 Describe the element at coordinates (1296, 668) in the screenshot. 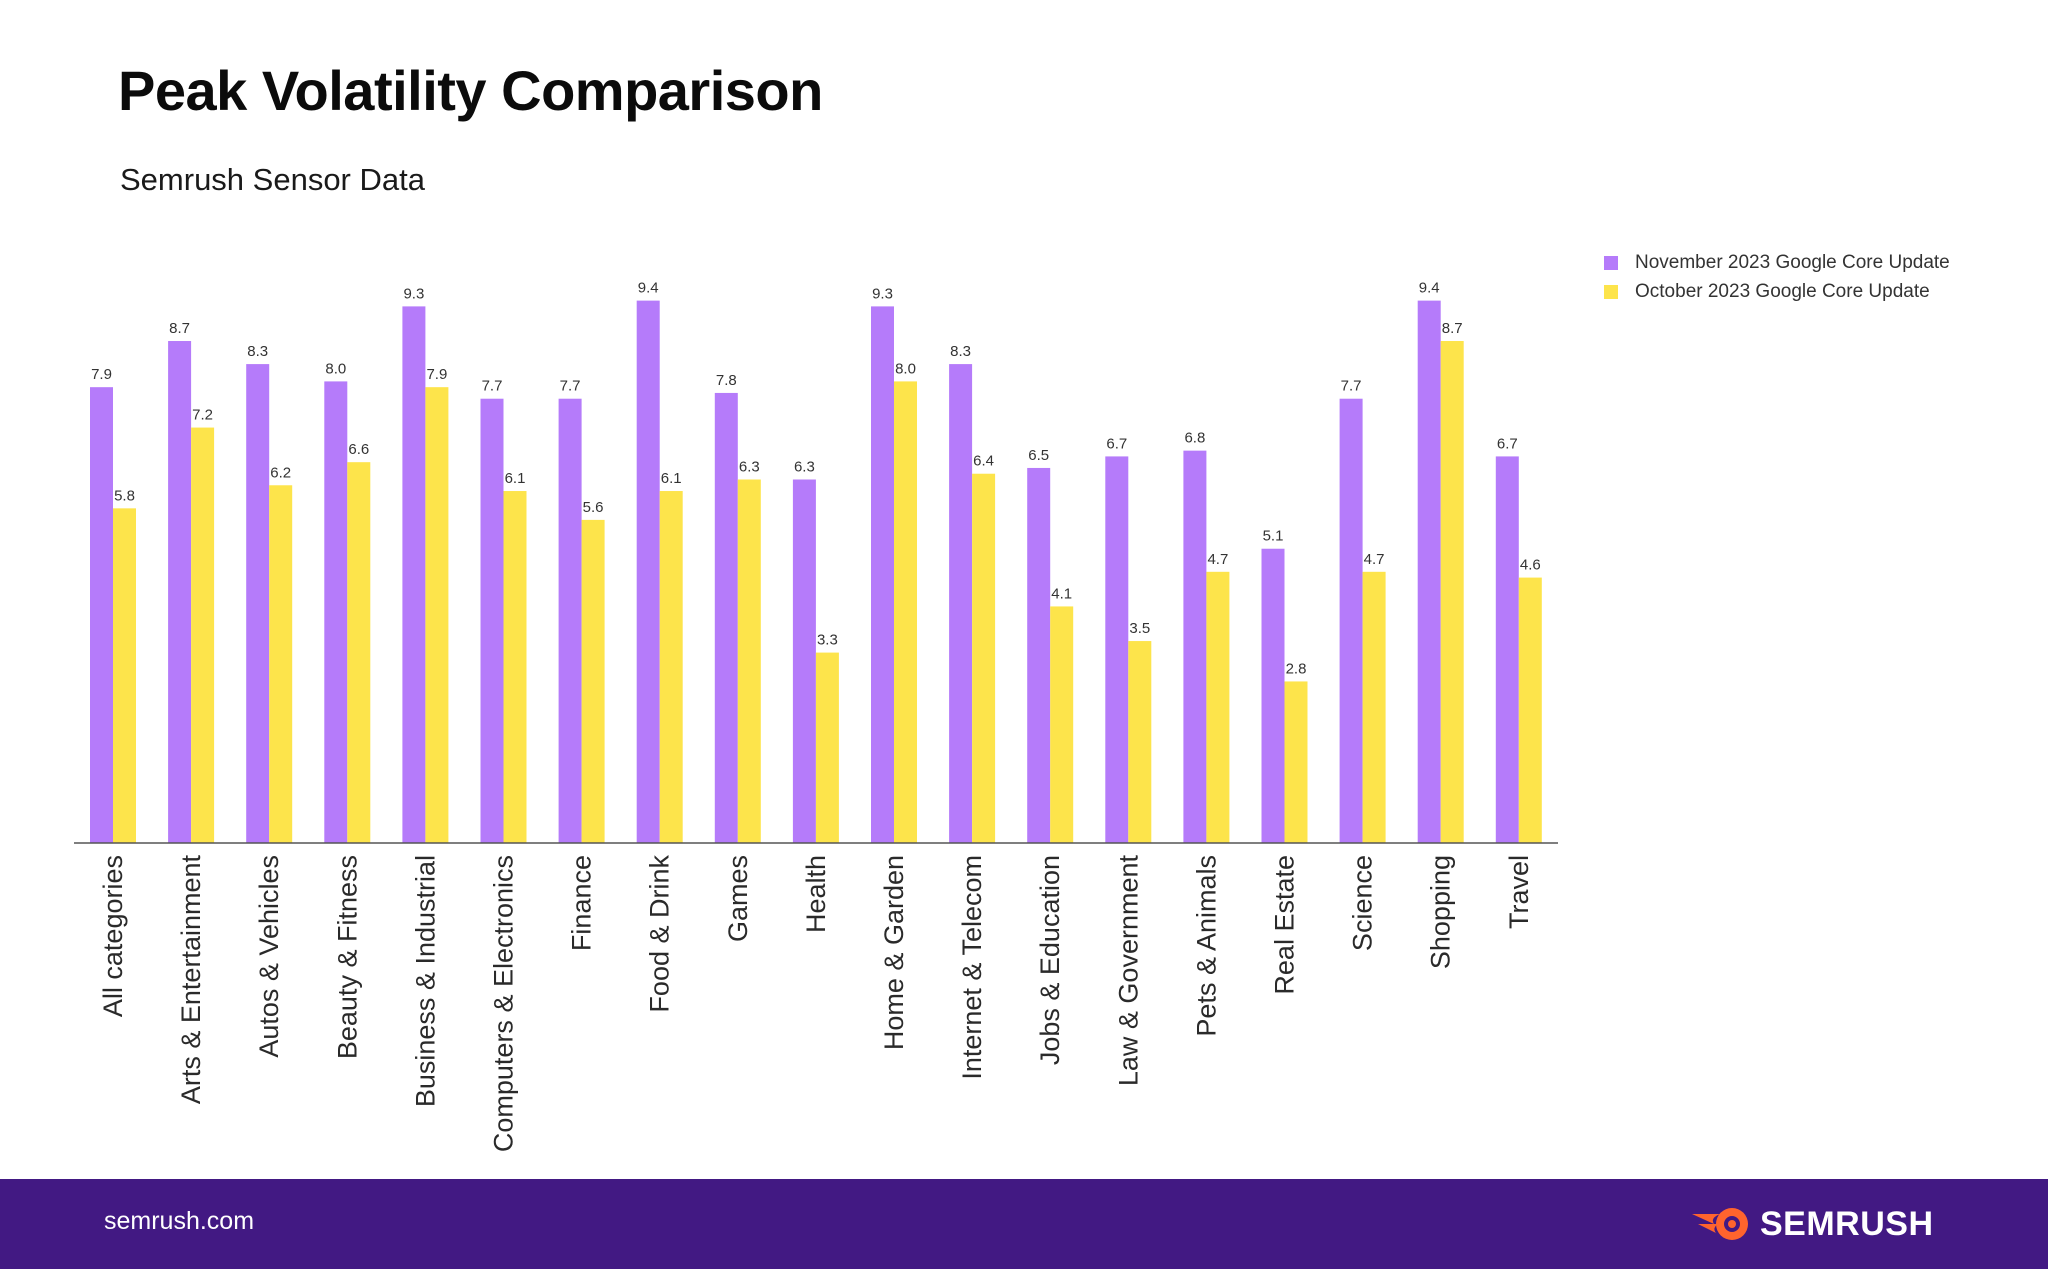

I see `data-label: 2.8` at that location.